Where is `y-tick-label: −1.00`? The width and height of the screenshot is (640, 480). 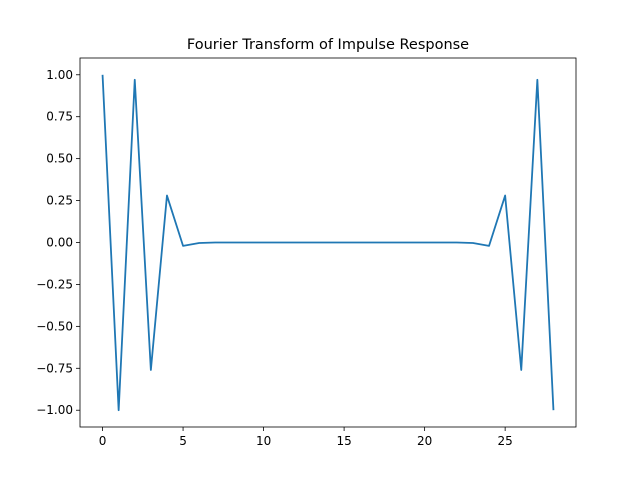 y-tick-label: −1.00 is located at coordinates (54, 410).